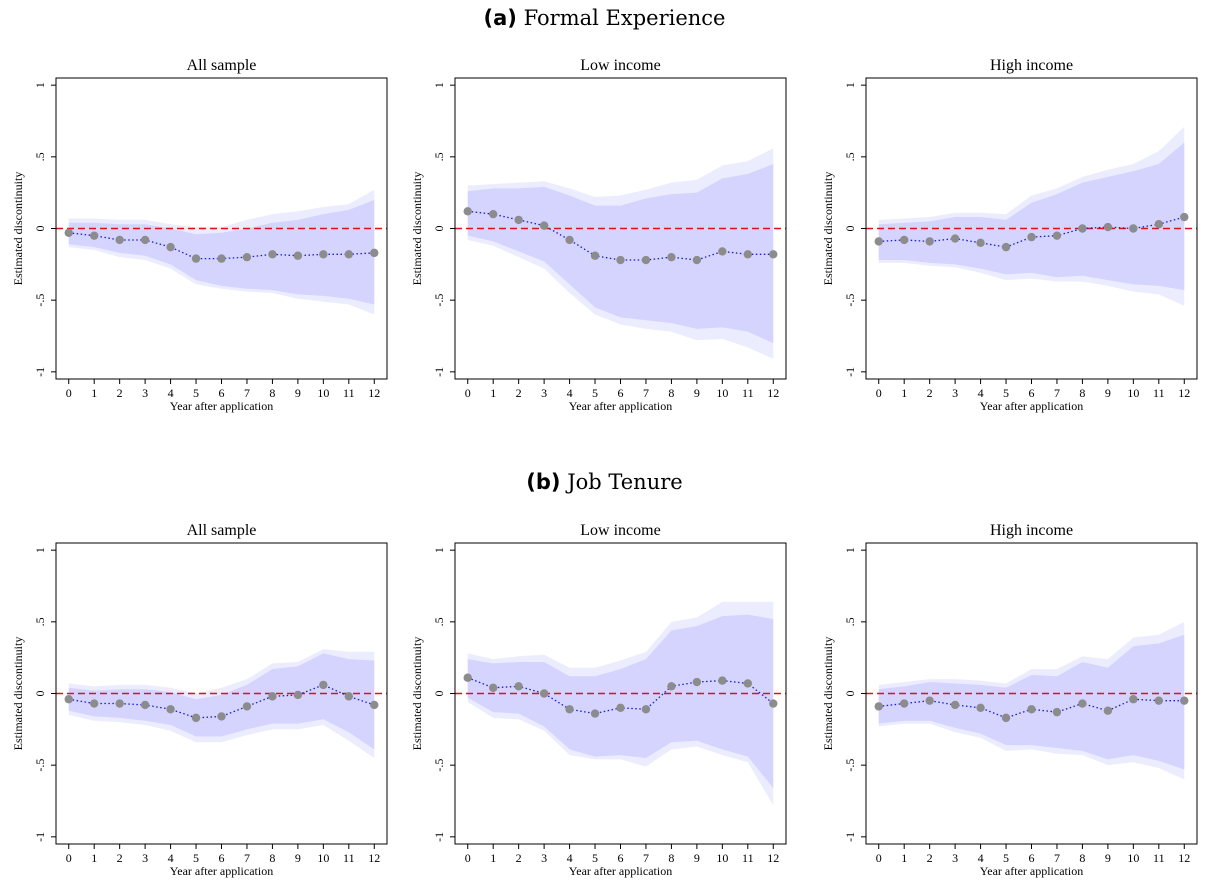  What do you see at coordinates (120, 393) in the screenshot?
I see `x-tick-label: 2` at bounding box center [120, 393].